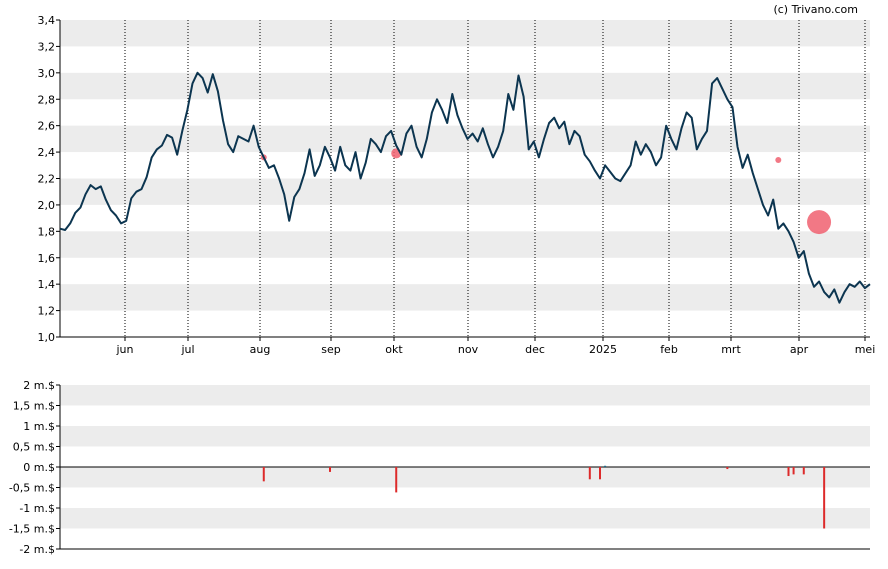 Image resolution: width=888 pixels, height=569 pixels. Describe the element at coordinates (47, 179) in the screenshot. I see `price-ytick-label: 2,2` at that location.